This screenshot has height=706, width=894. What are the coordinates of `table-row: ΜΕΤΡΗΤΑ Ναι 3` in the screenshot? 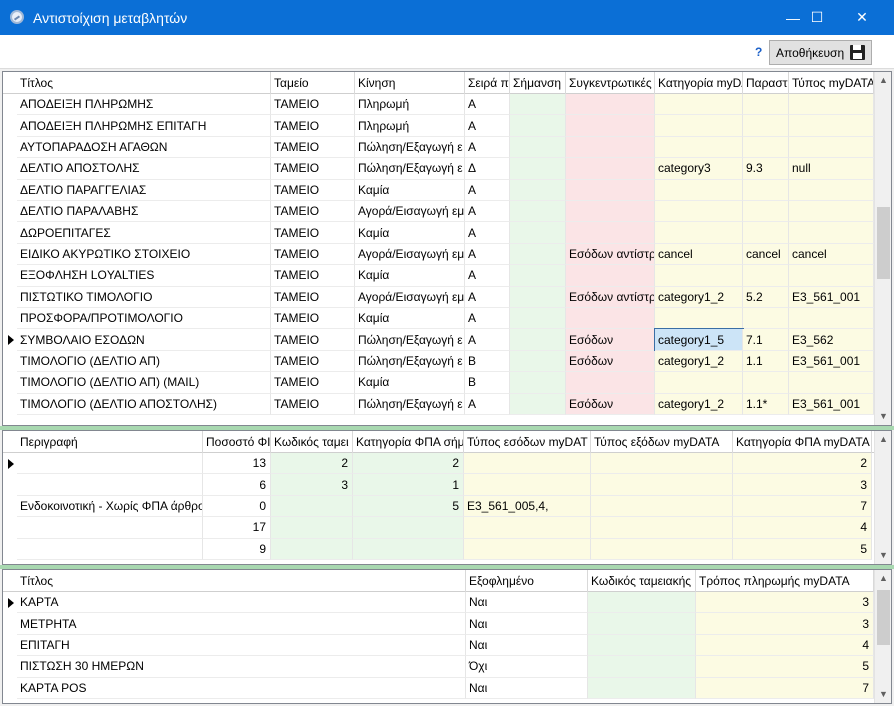 It's located at (438, 624).